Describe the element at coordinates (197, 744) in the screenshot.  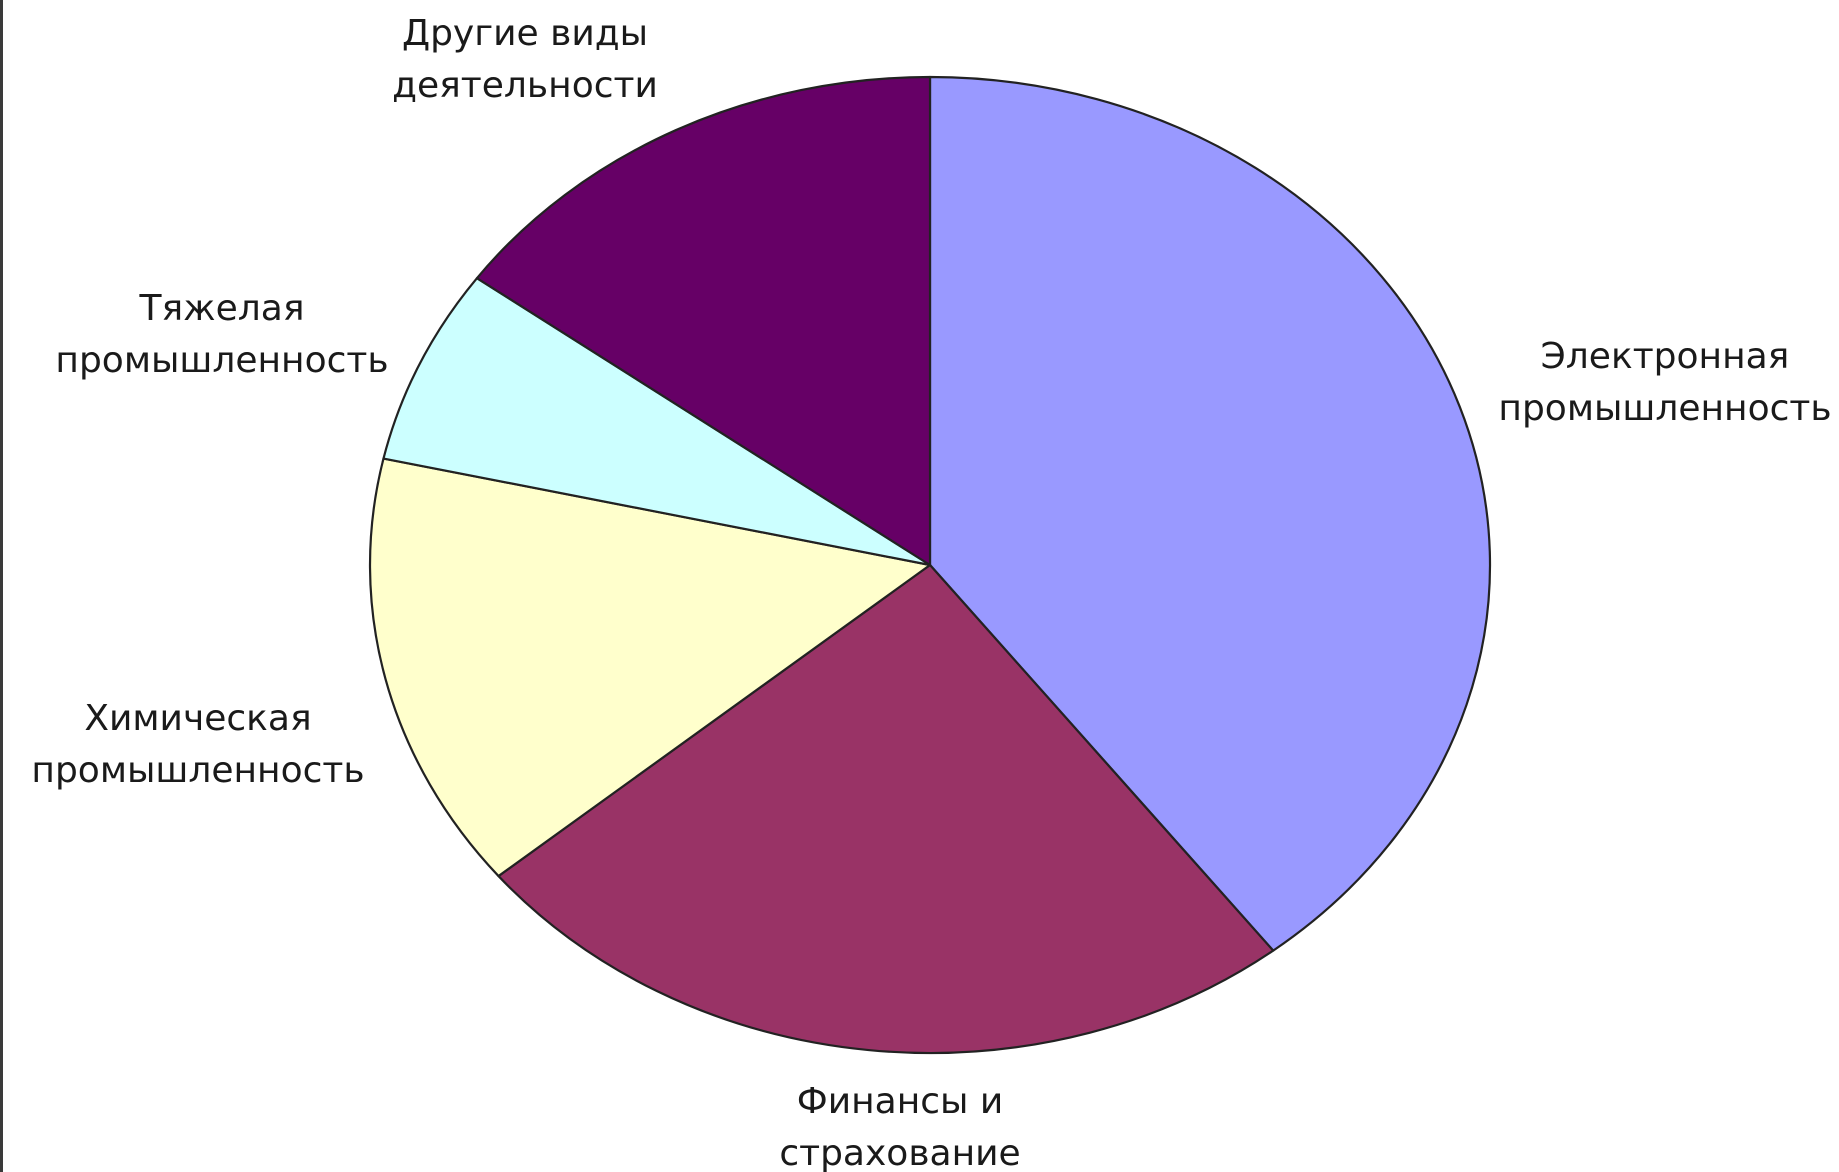
I see `slice-label-3: Химическая промышленность` at that location.